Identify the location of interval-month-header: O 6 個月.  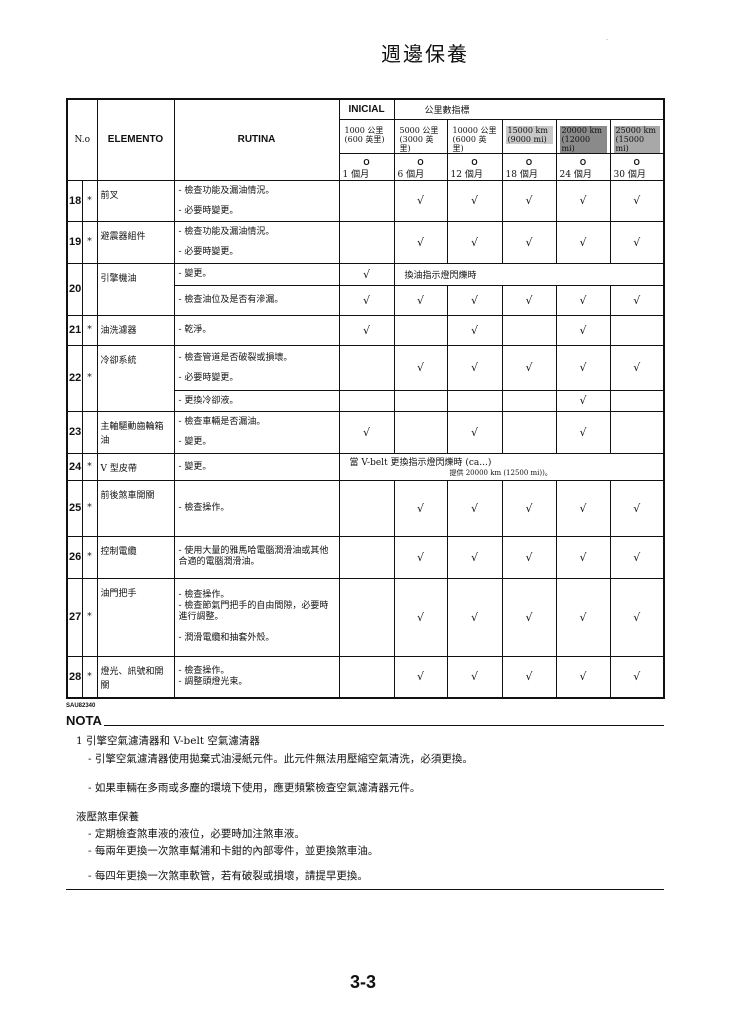
(420, 166).